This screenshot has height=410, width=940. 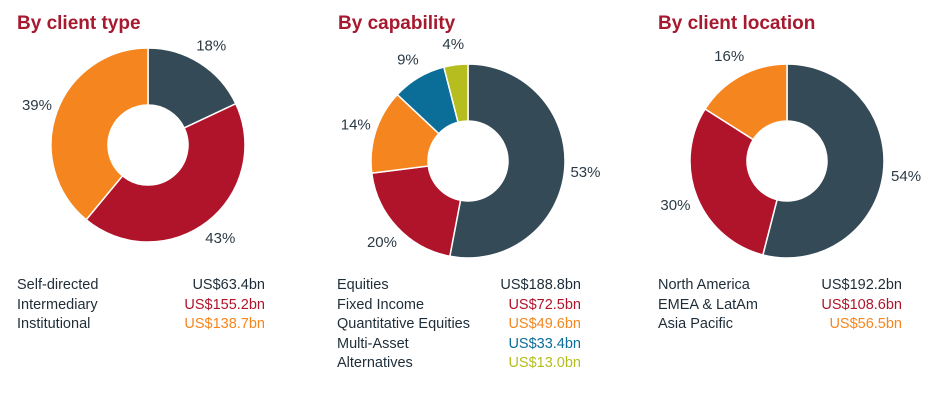 I want to click on donut-chart: 53% 20% 14% 9% 4%, so click(x=470, y=147).